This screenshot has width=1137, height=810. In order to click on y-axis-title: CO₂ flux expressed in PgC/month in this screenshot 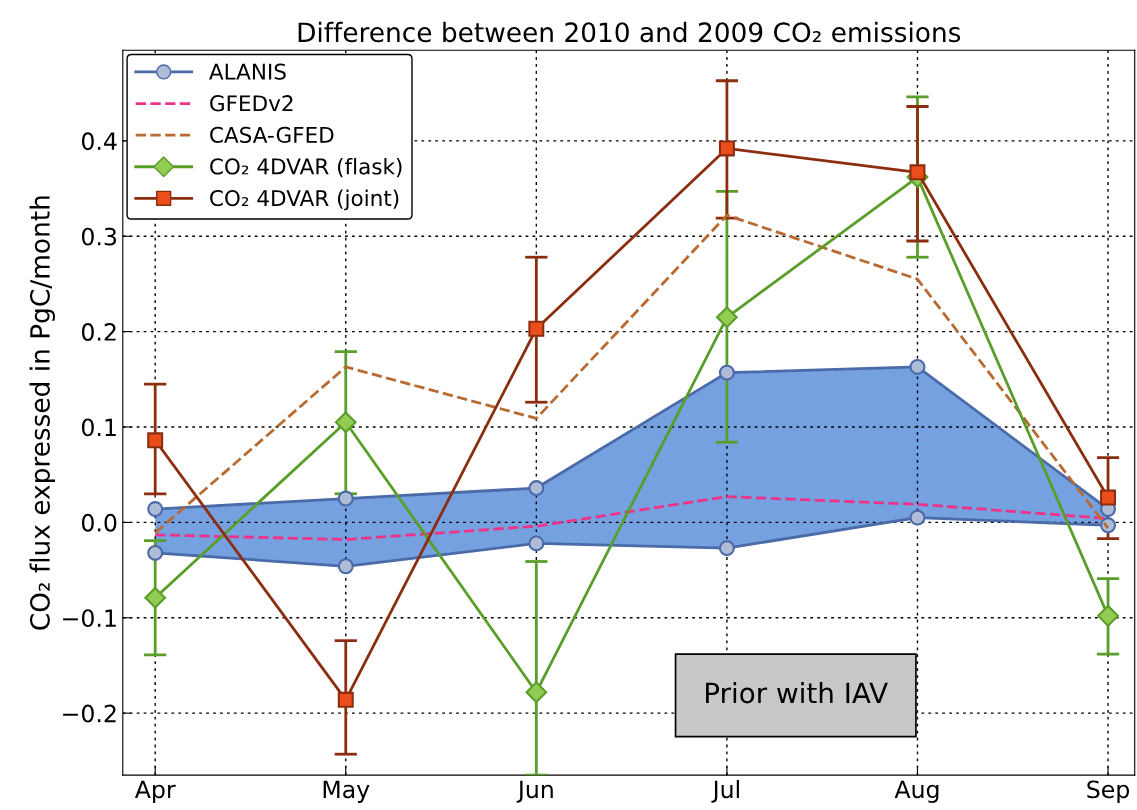, I will do `click(42, 413)`.